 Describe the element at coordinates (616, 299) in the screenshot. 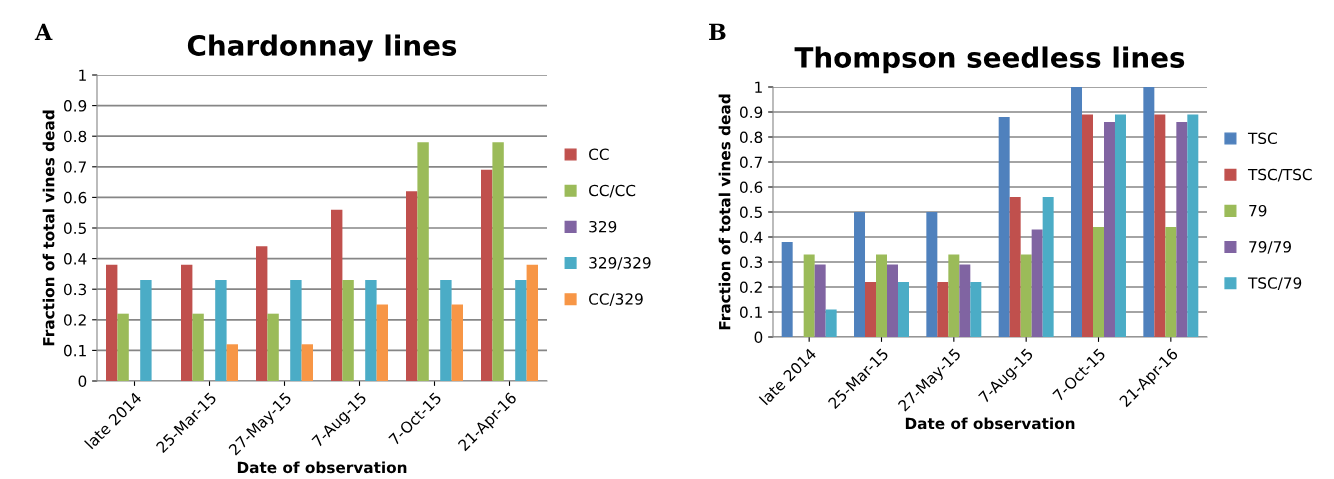

I see `legend-label: CC/329` at that location.